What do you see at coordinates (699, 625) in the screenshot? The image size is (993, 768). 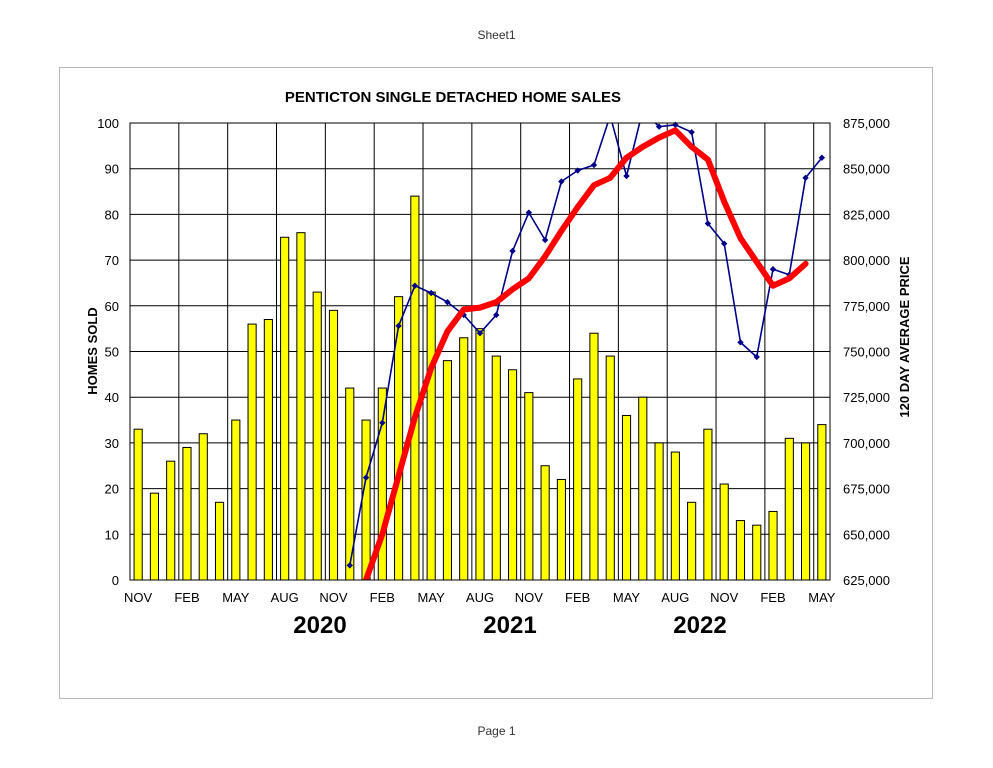 I see `year-label: 2022` at bounding box center [699, 625].